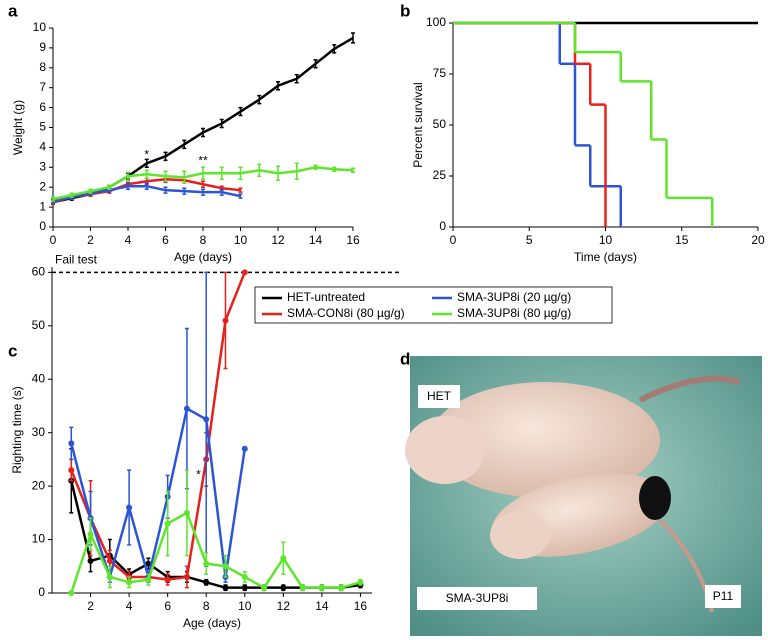 This screenshot has height=640, width=768. Describe the element at coordinates (433, 305) in the screenshot. I see `legend-box` at that location.